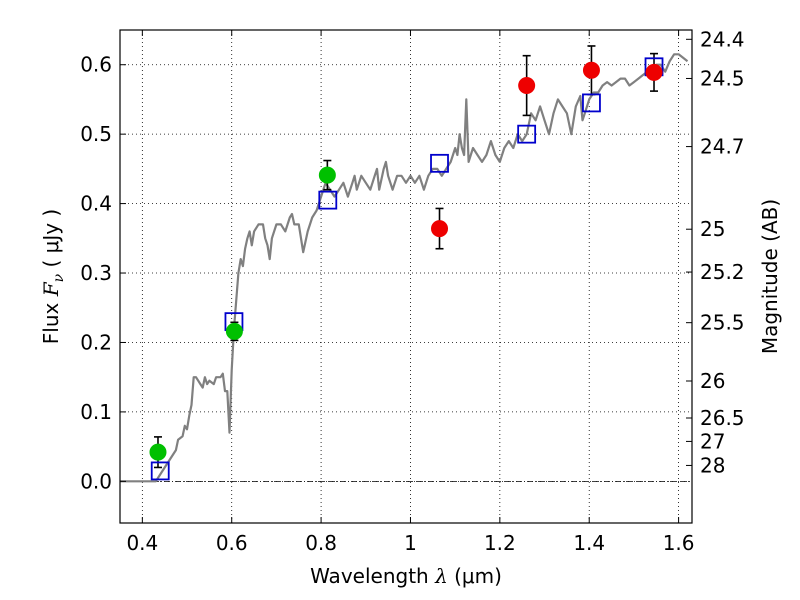 The width and height of the screenshot is (800, 600). What do you see at coordinates (96, 342) in the screenshot?
I see `y-tick-label: 0.2` at bounding box center [96, 342].